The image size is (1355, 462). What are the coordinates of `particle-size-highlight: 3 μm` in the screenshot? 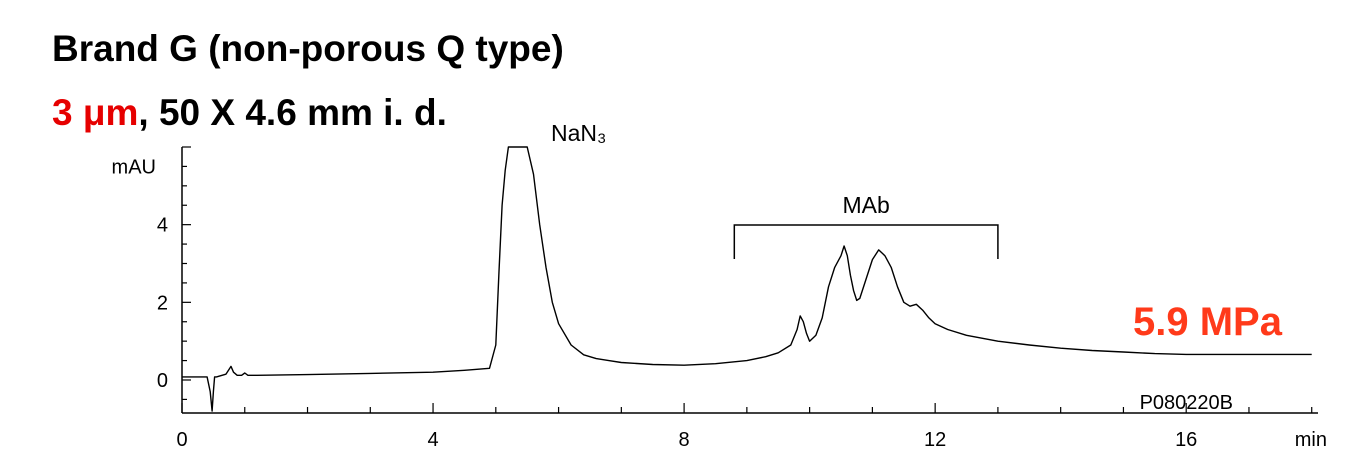 It's located at (95, 112).